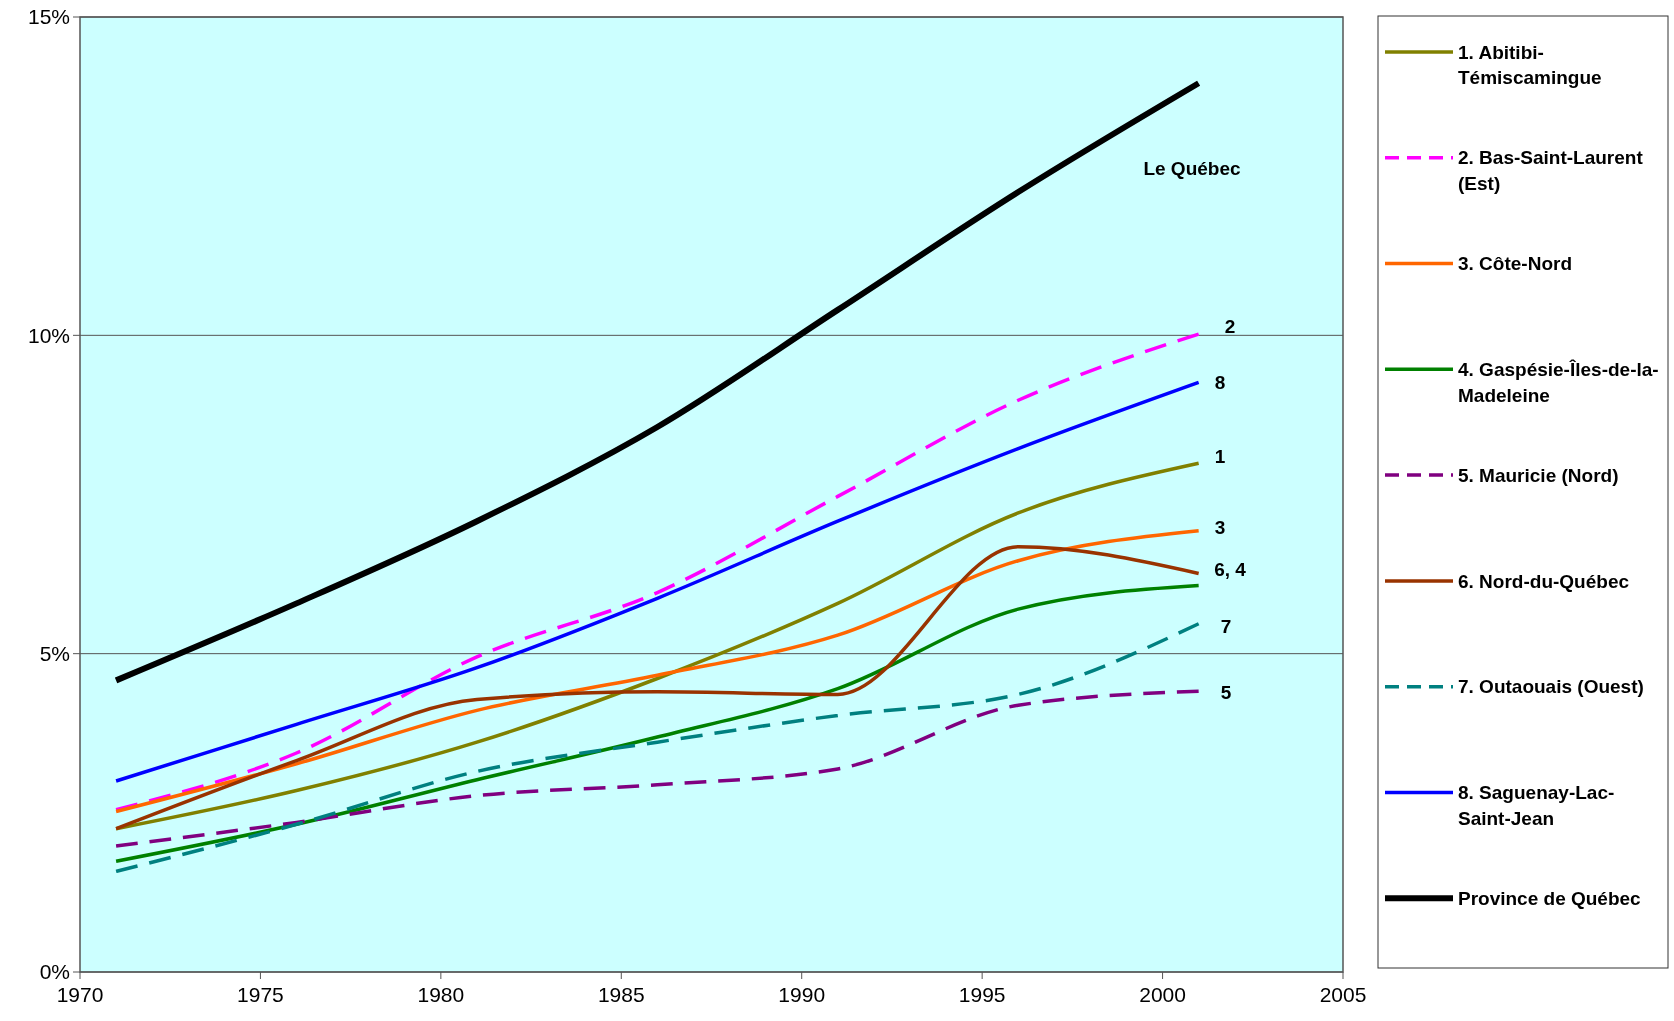  What do you see at coordinates (657, 768) in the screenshot?
I see `line-series` at bounding box center [657, 768].